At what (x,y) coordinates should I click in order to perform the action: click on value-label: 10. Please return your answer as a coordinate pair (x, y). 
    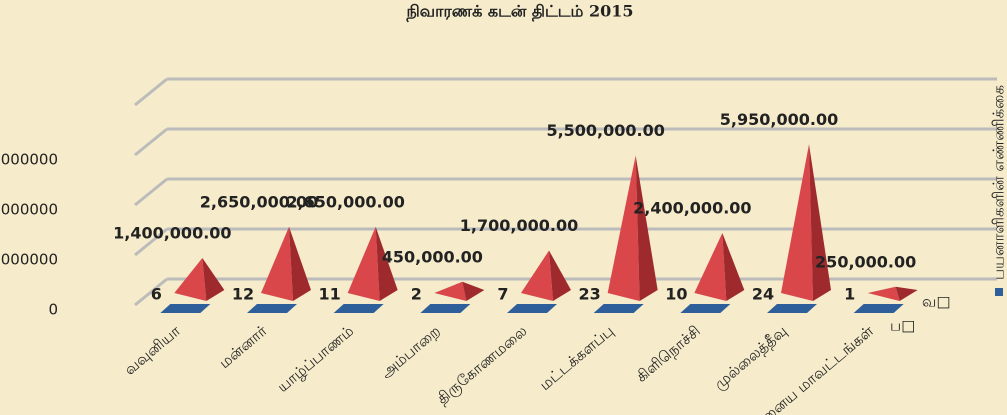
    Looking at the image, I should click on (676, 294).